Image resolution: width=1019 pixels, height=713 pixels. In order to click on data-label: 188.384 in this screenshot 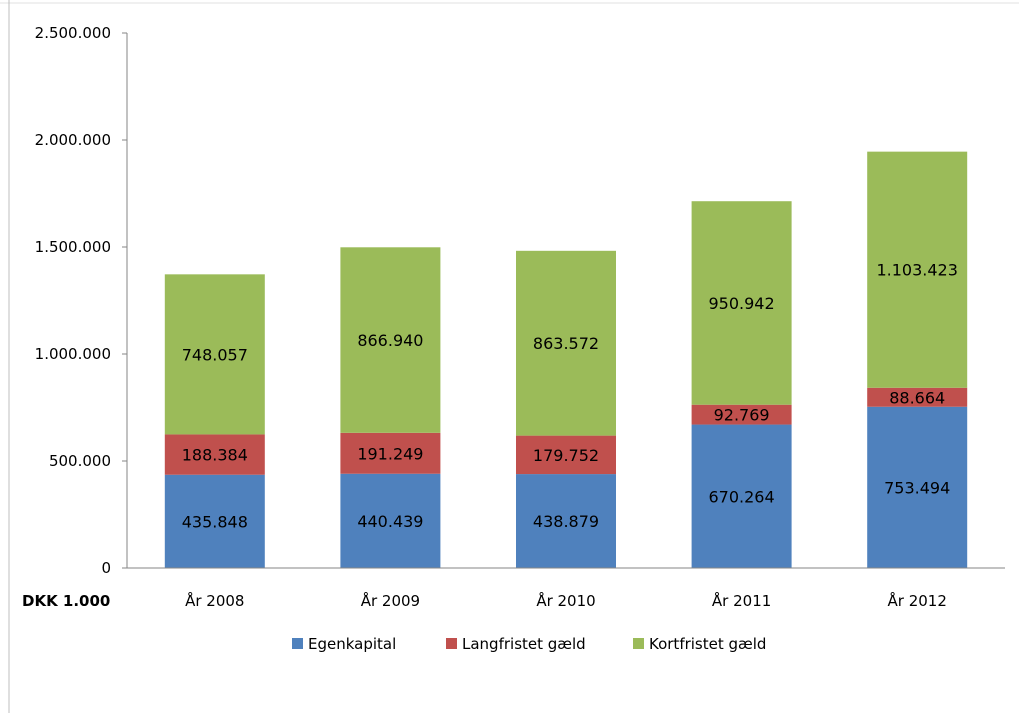, I will do `click(215, 455)`.